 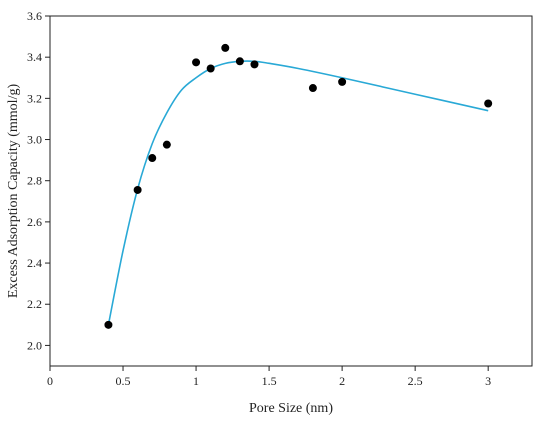 I want to click on x-tick-label: 1.5, so click(x=269, y=381).